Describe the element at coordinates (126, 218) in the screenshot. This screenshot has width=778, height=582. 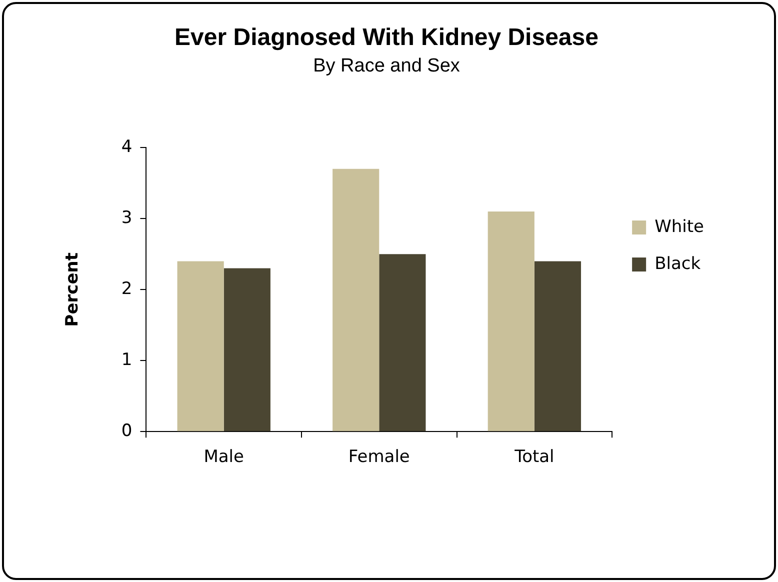
I see `y-tick-label: 3` at that location.